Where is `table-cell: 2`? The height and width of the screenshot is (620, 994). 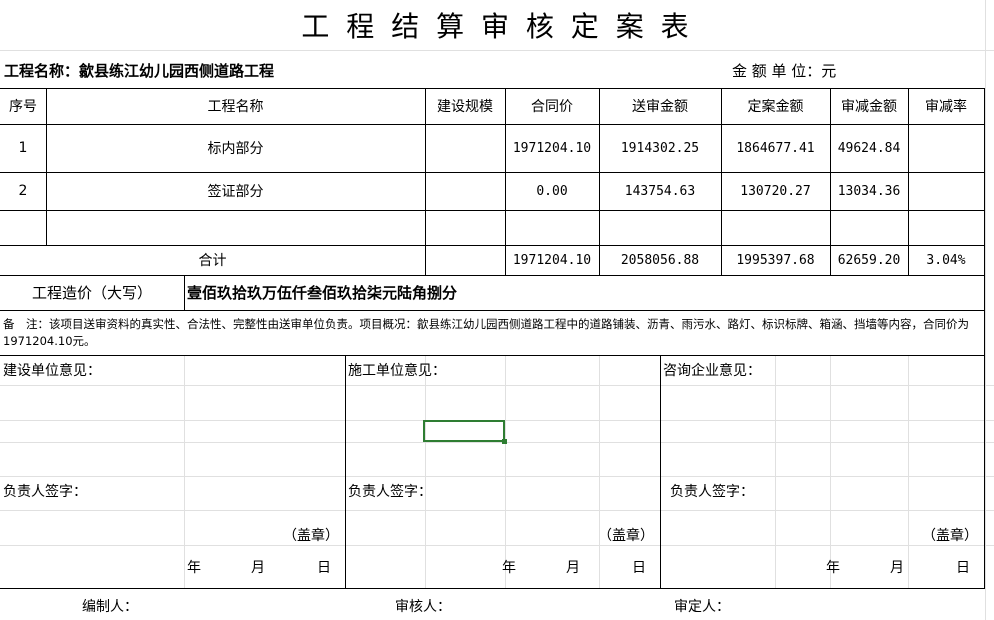
table-cell: 2 is located at coordinates (23, 191).